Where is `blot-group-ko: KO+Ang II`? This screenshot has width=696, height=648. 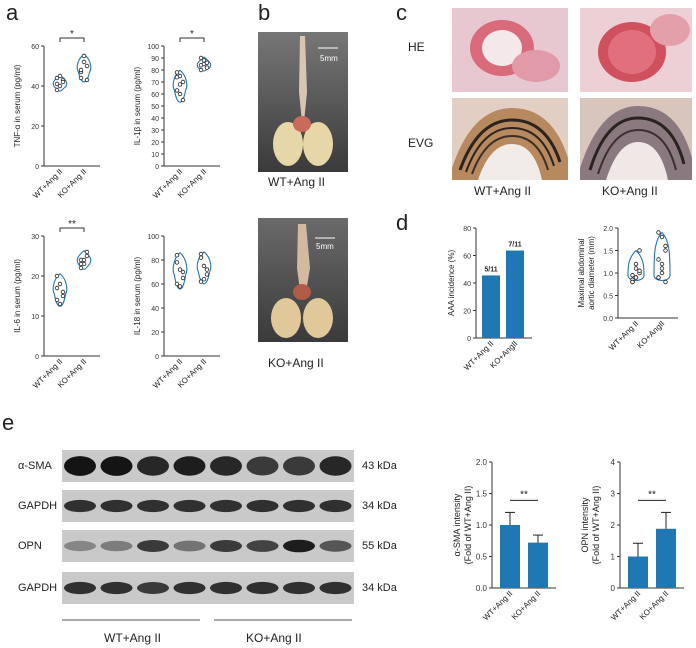 blot-group-ko: KO+Ang II is located at coordinates (274, 638).